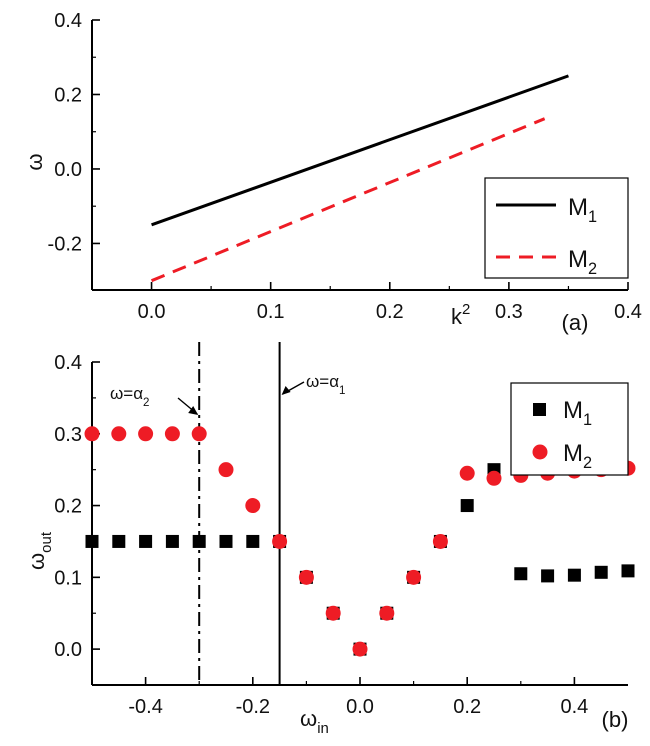 Image resolution: width=650 pixels, height=746 pixels. I want to click on annotation-alpha1: ω=α1, so click(325, 384).